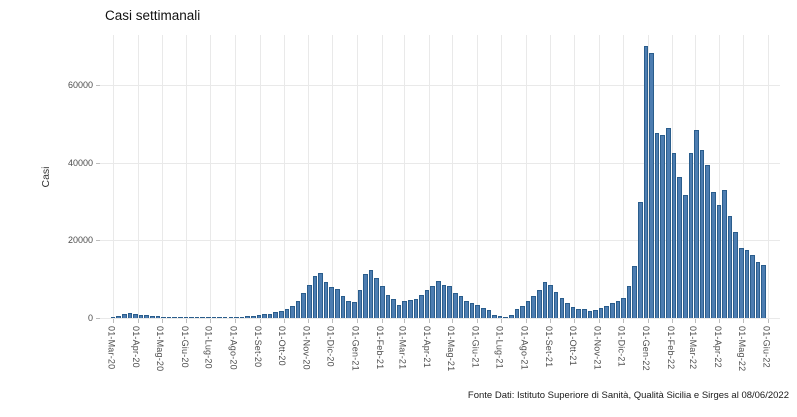 This screenshot has width=797, height=417. What do you see at coordinates (90, 318) in the screenshot?
I see `y-tick-label: 0` at bounding box center [90, 318].